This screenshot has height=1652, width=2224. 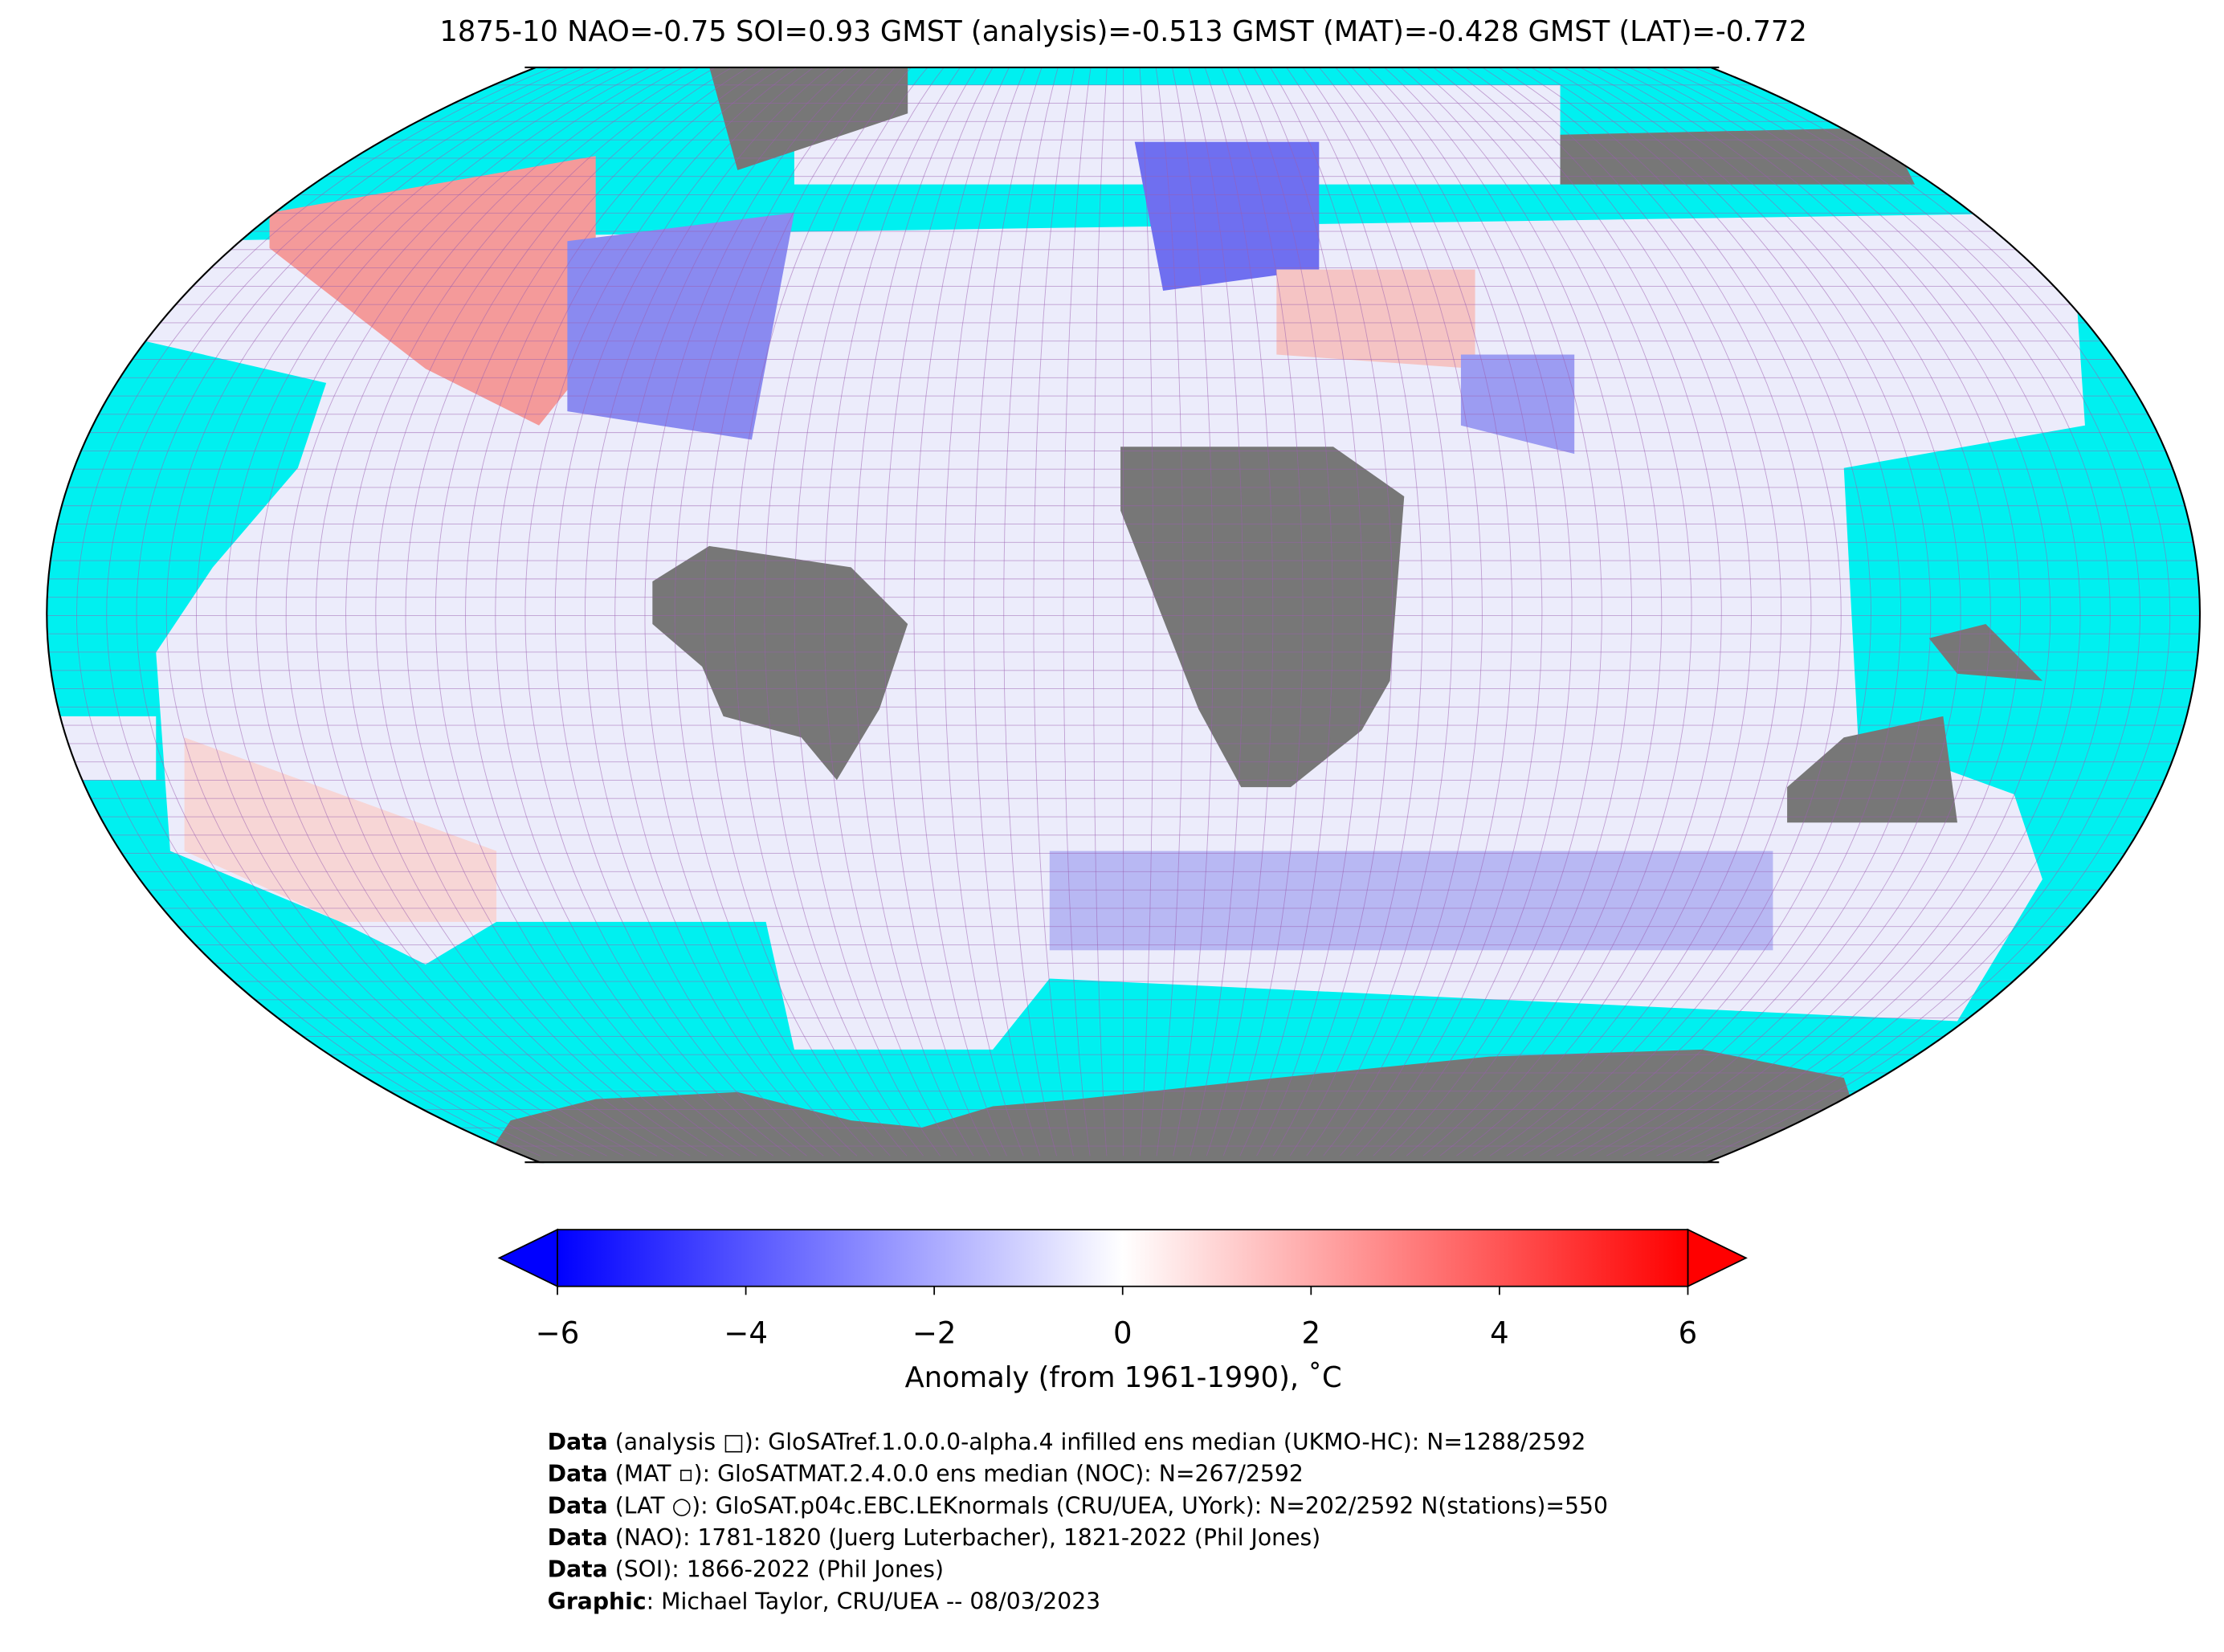 What do you see at coordinates (1123, 1258) in the screenshot?
I see `colorbar-gradient` at bounding box center [1123, 1258].